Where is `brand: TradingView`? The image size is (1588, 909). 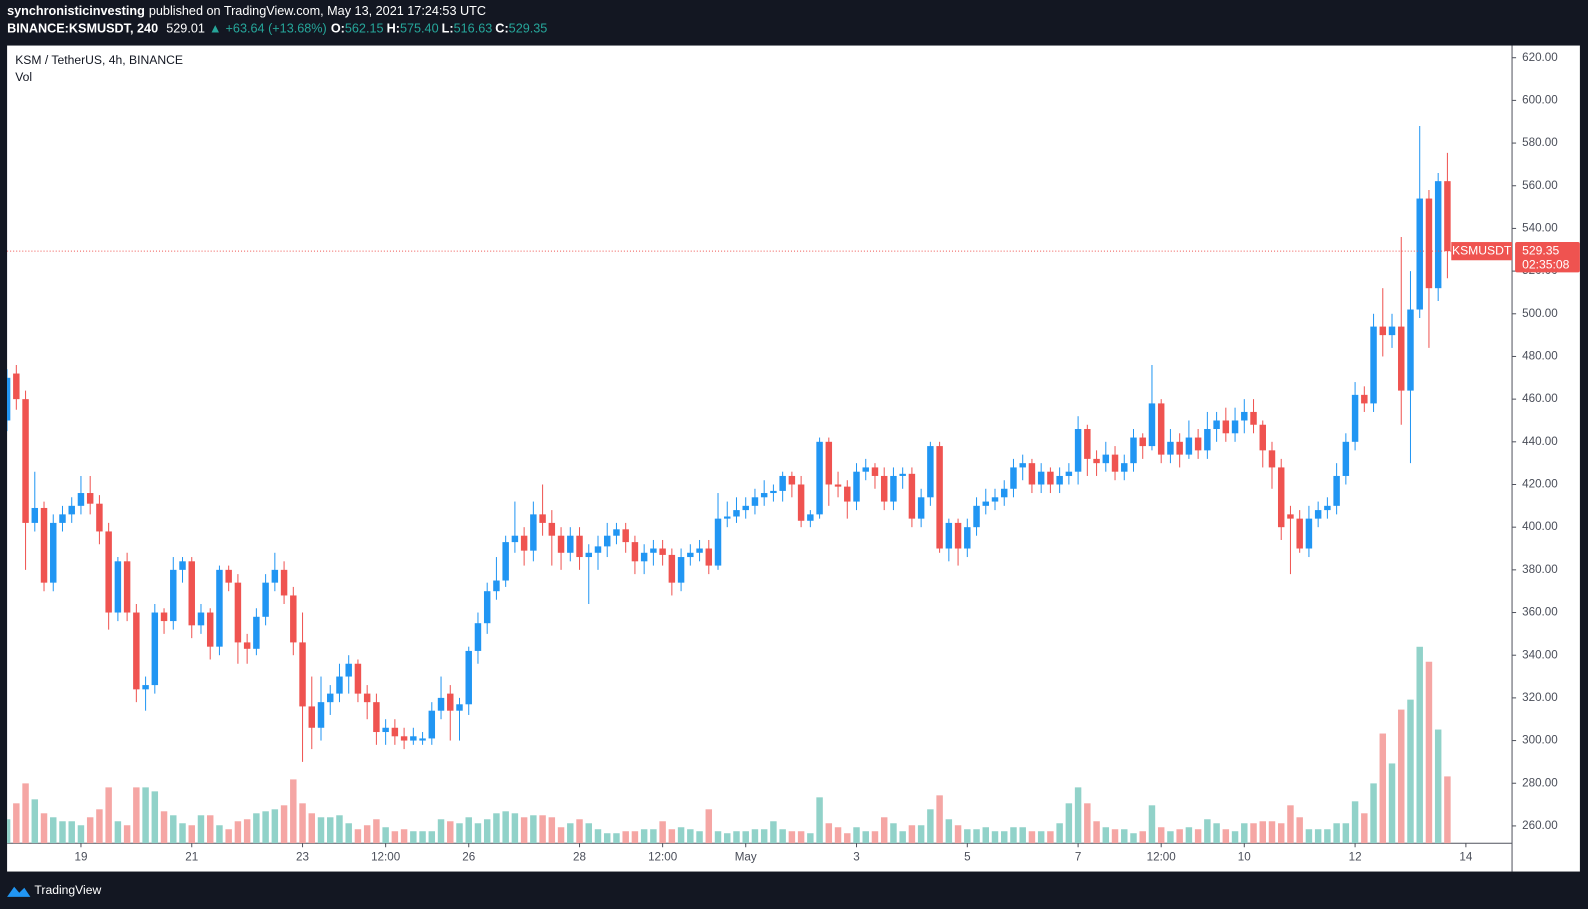
brand: TradingView is located at coordinates (67, 890).